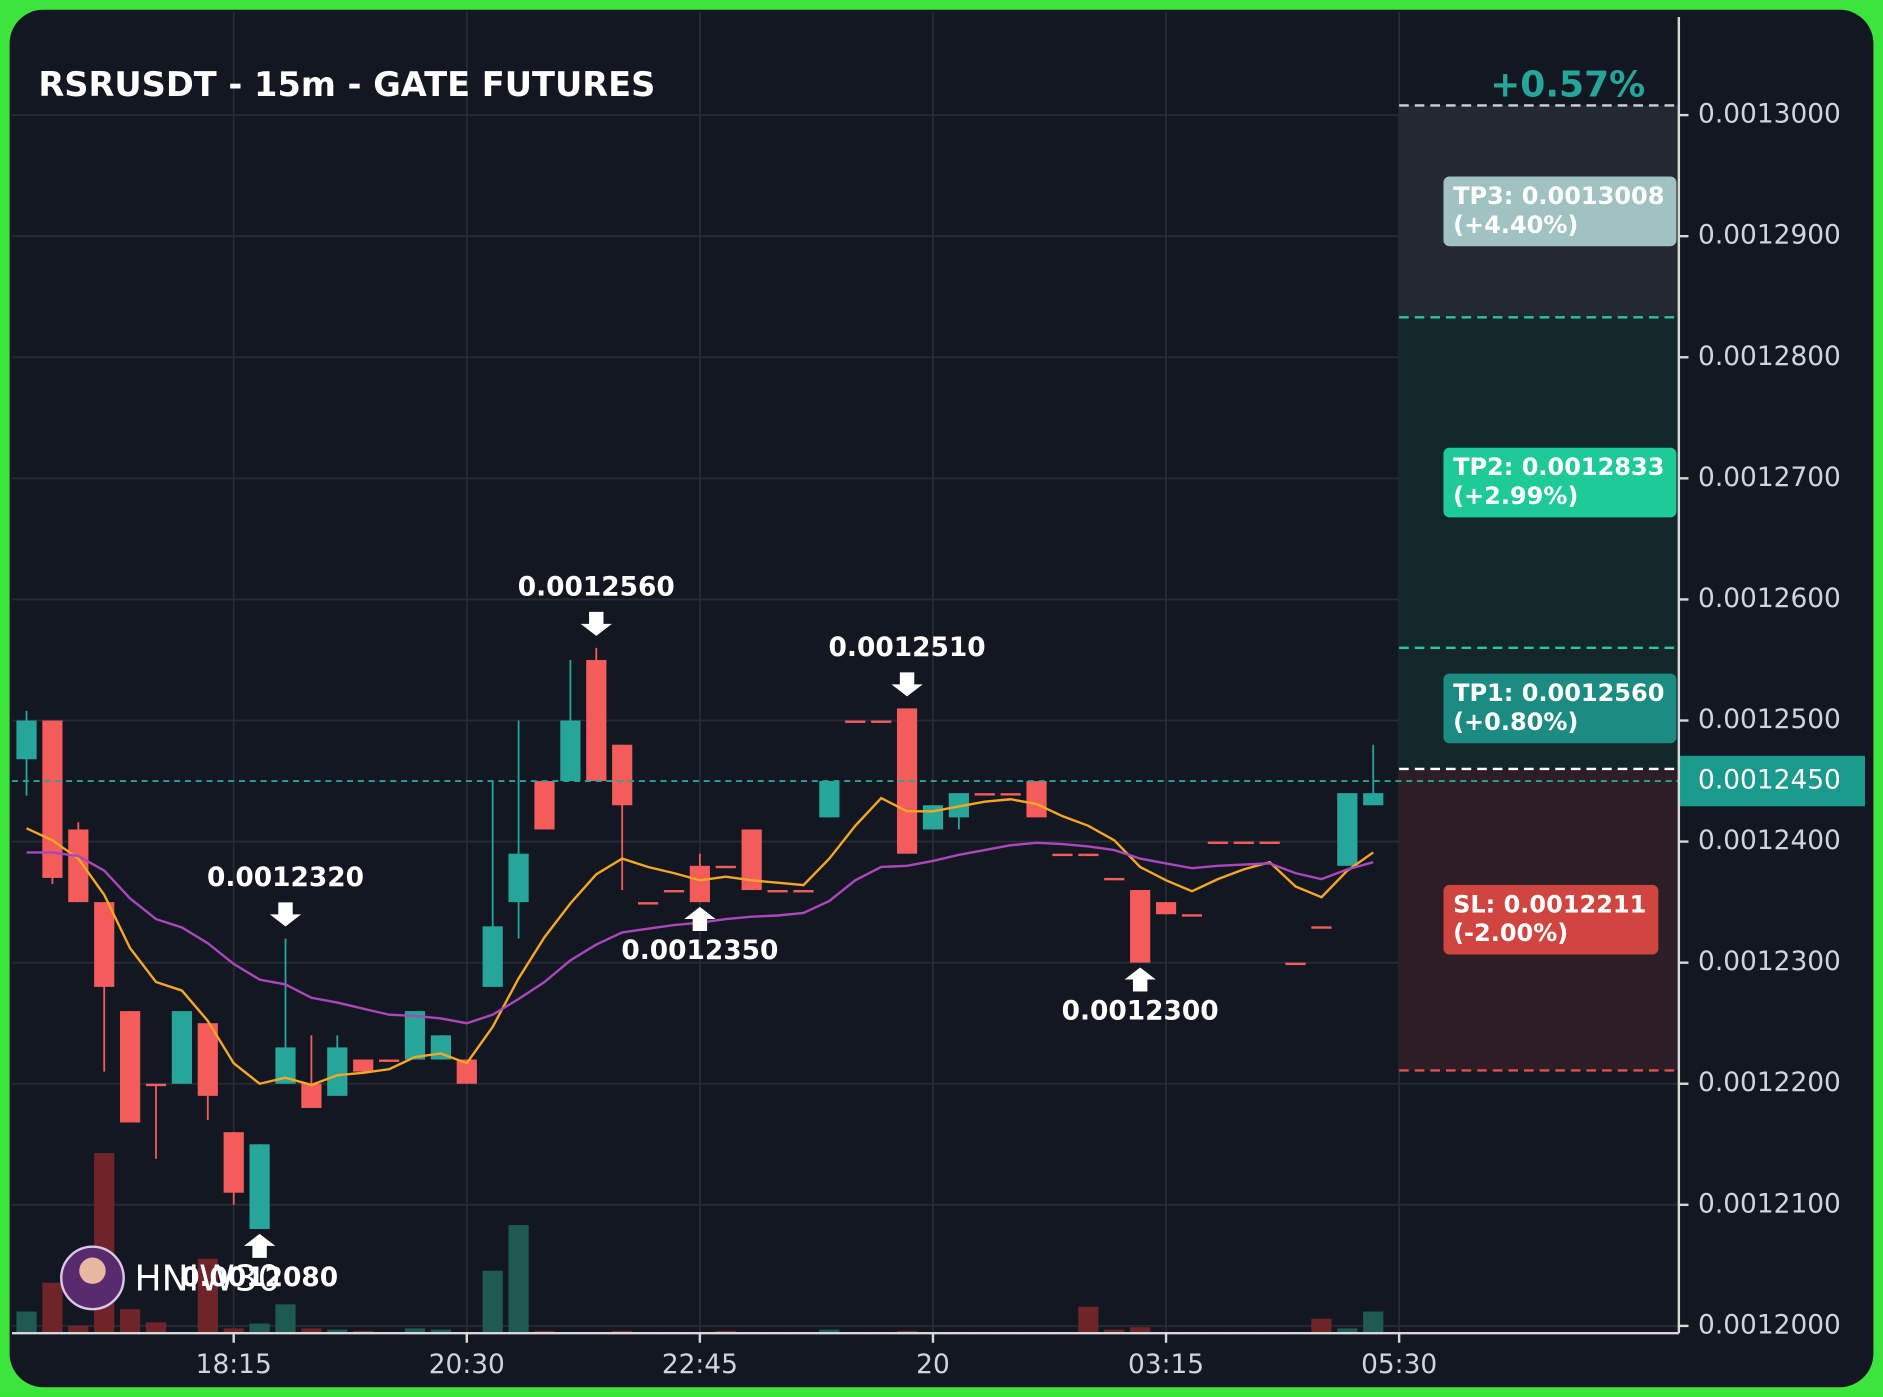  Describe the element at coordinates (1769, 1324) in the screenshot. I see `y-tick-label: 0.0012000` at that location.